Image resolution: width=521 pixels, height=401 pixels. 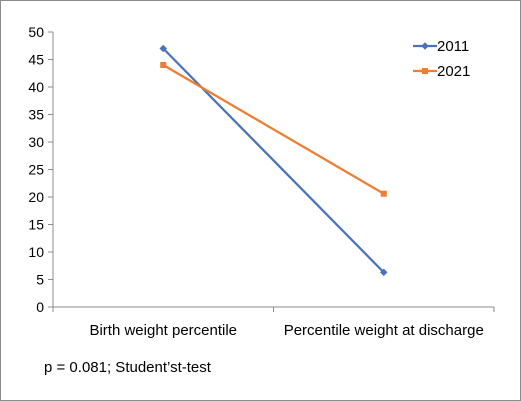 I want to click on y-tick-label: 45, so click(x=36, y=60).